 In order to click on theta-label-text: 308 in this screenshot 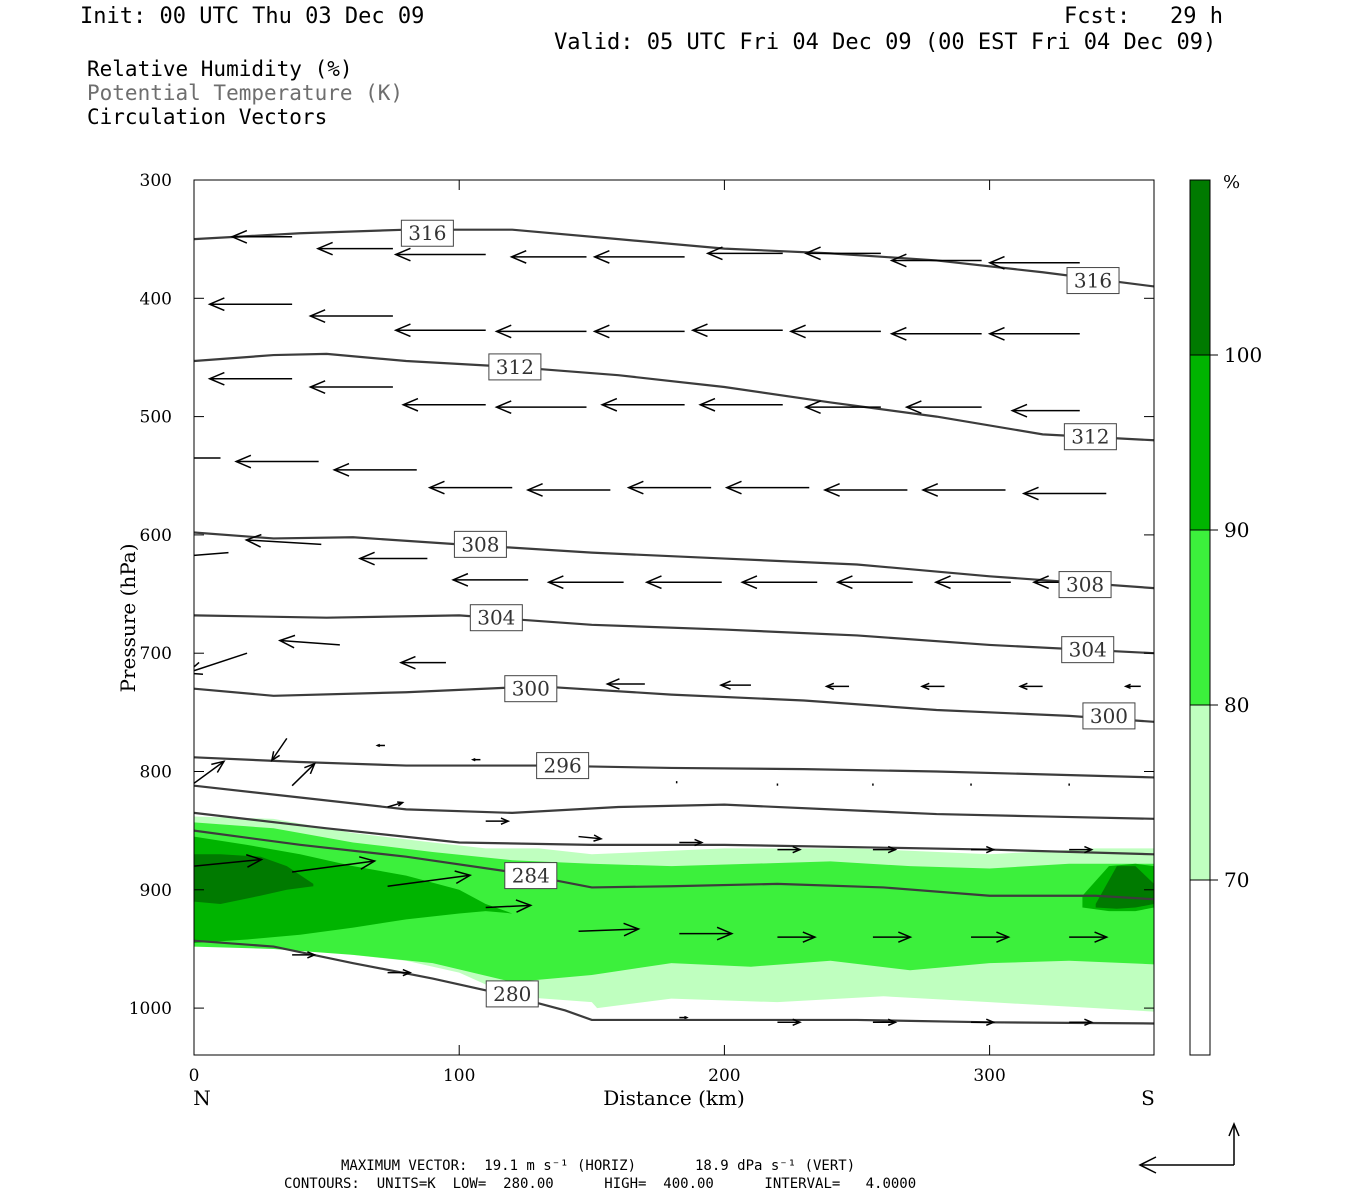, I will do `click(480, 544)`.